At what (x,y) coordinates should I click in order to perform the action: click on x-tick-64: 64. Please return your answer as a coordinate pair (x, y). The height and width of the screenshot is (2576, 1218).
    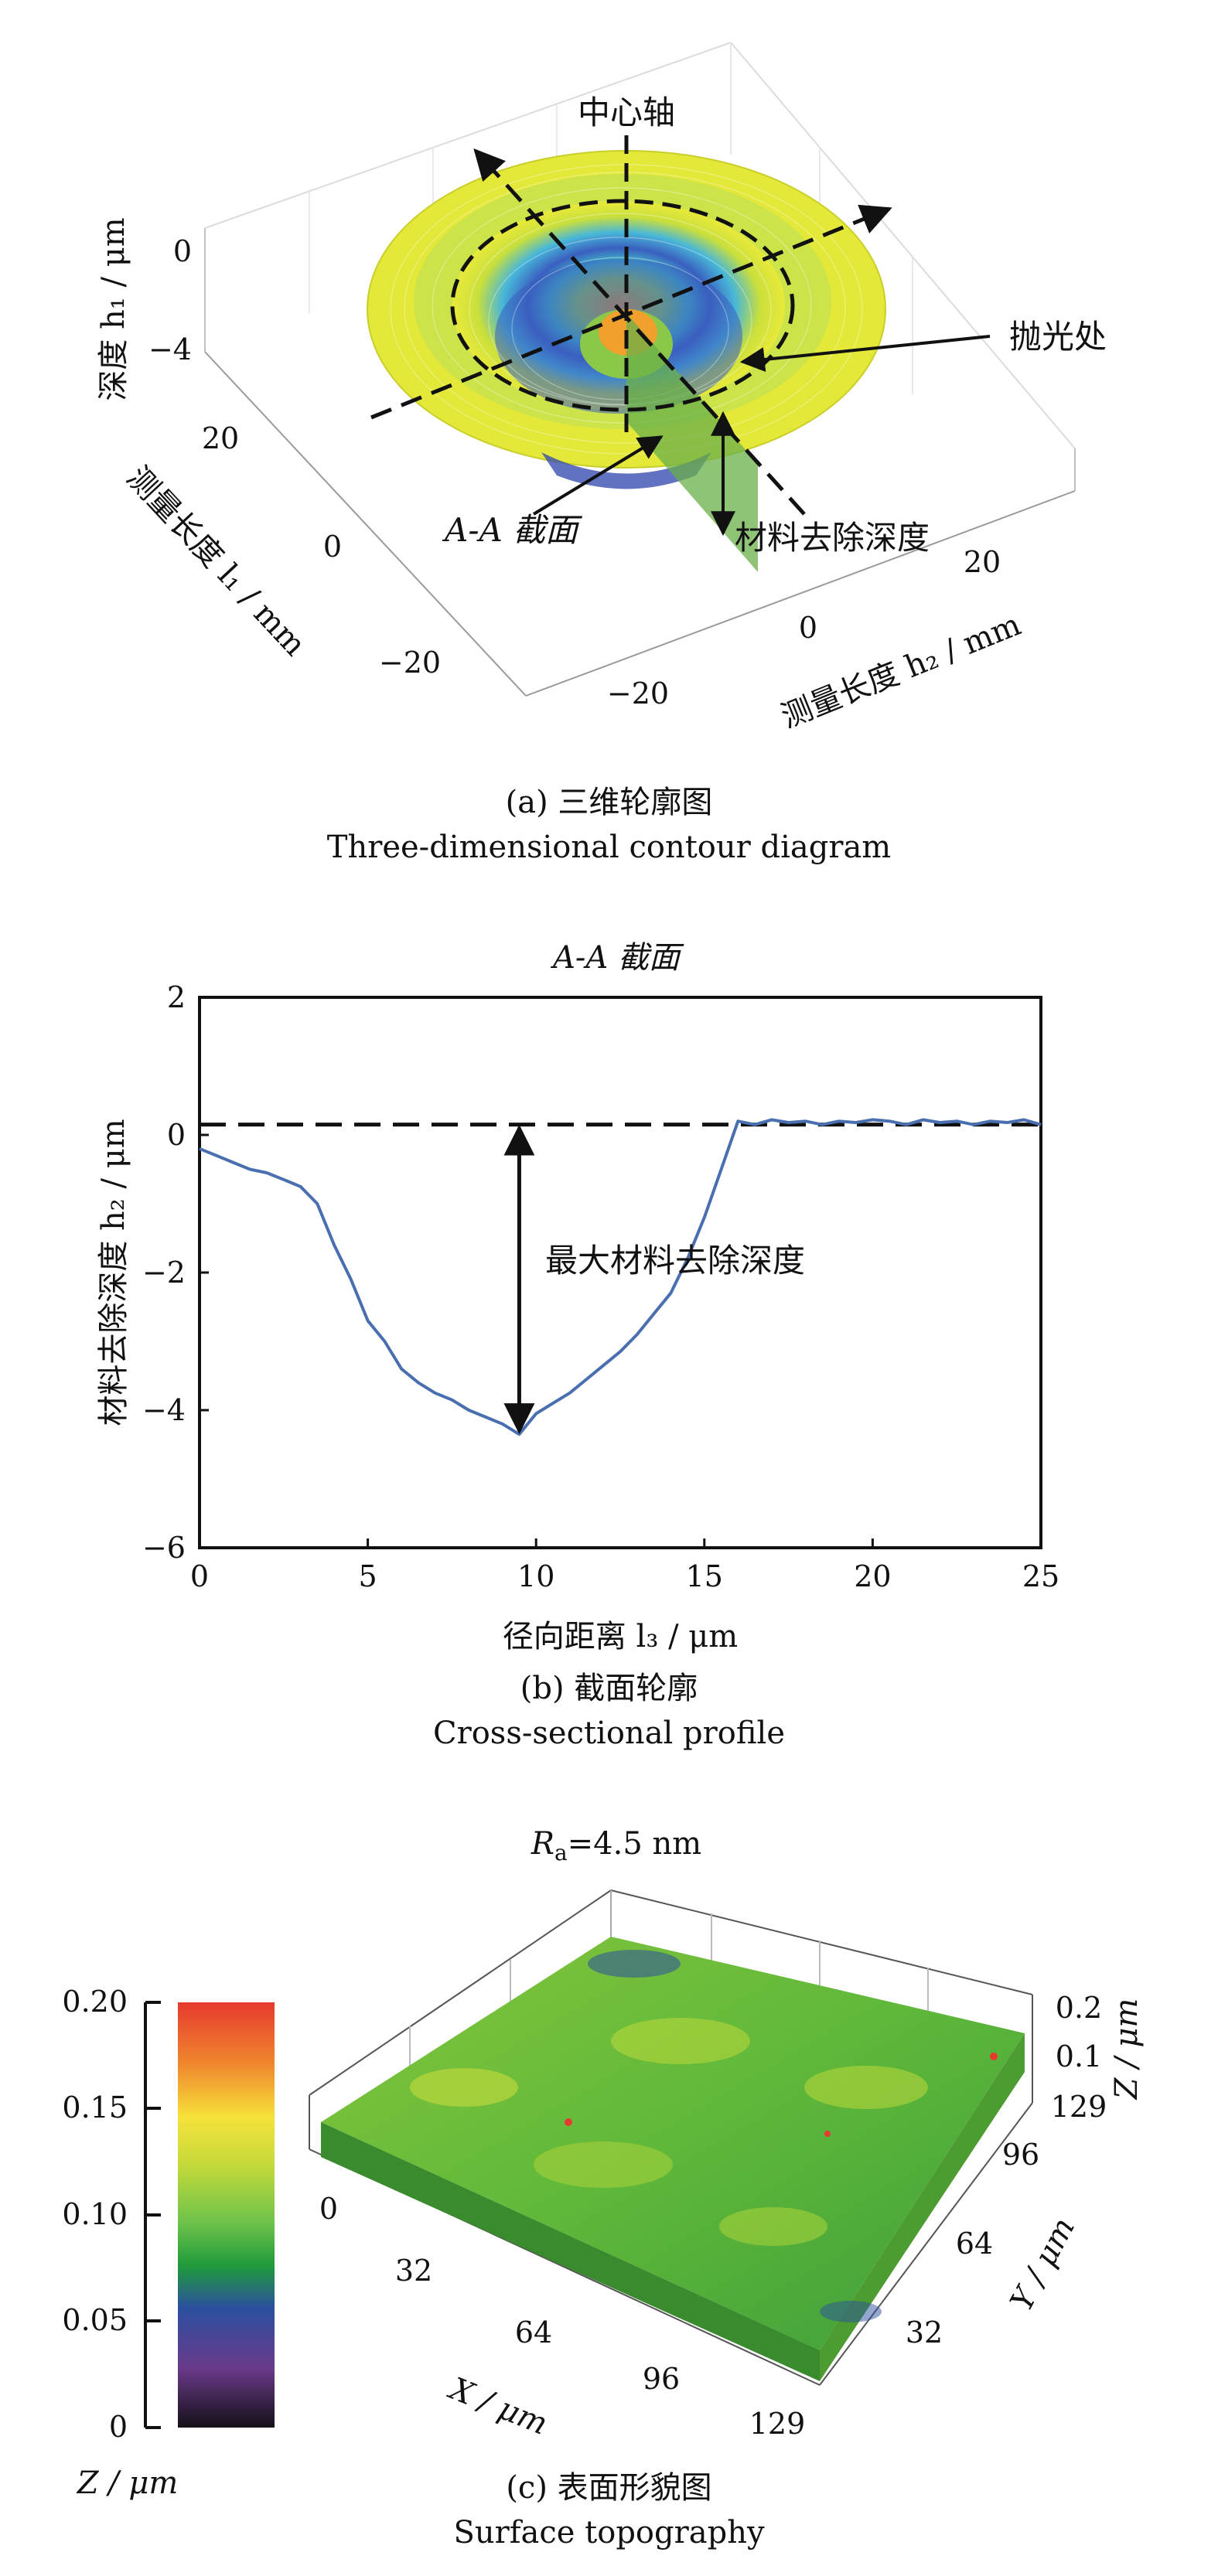
    Looking at the image, I should click on (533, 2332).